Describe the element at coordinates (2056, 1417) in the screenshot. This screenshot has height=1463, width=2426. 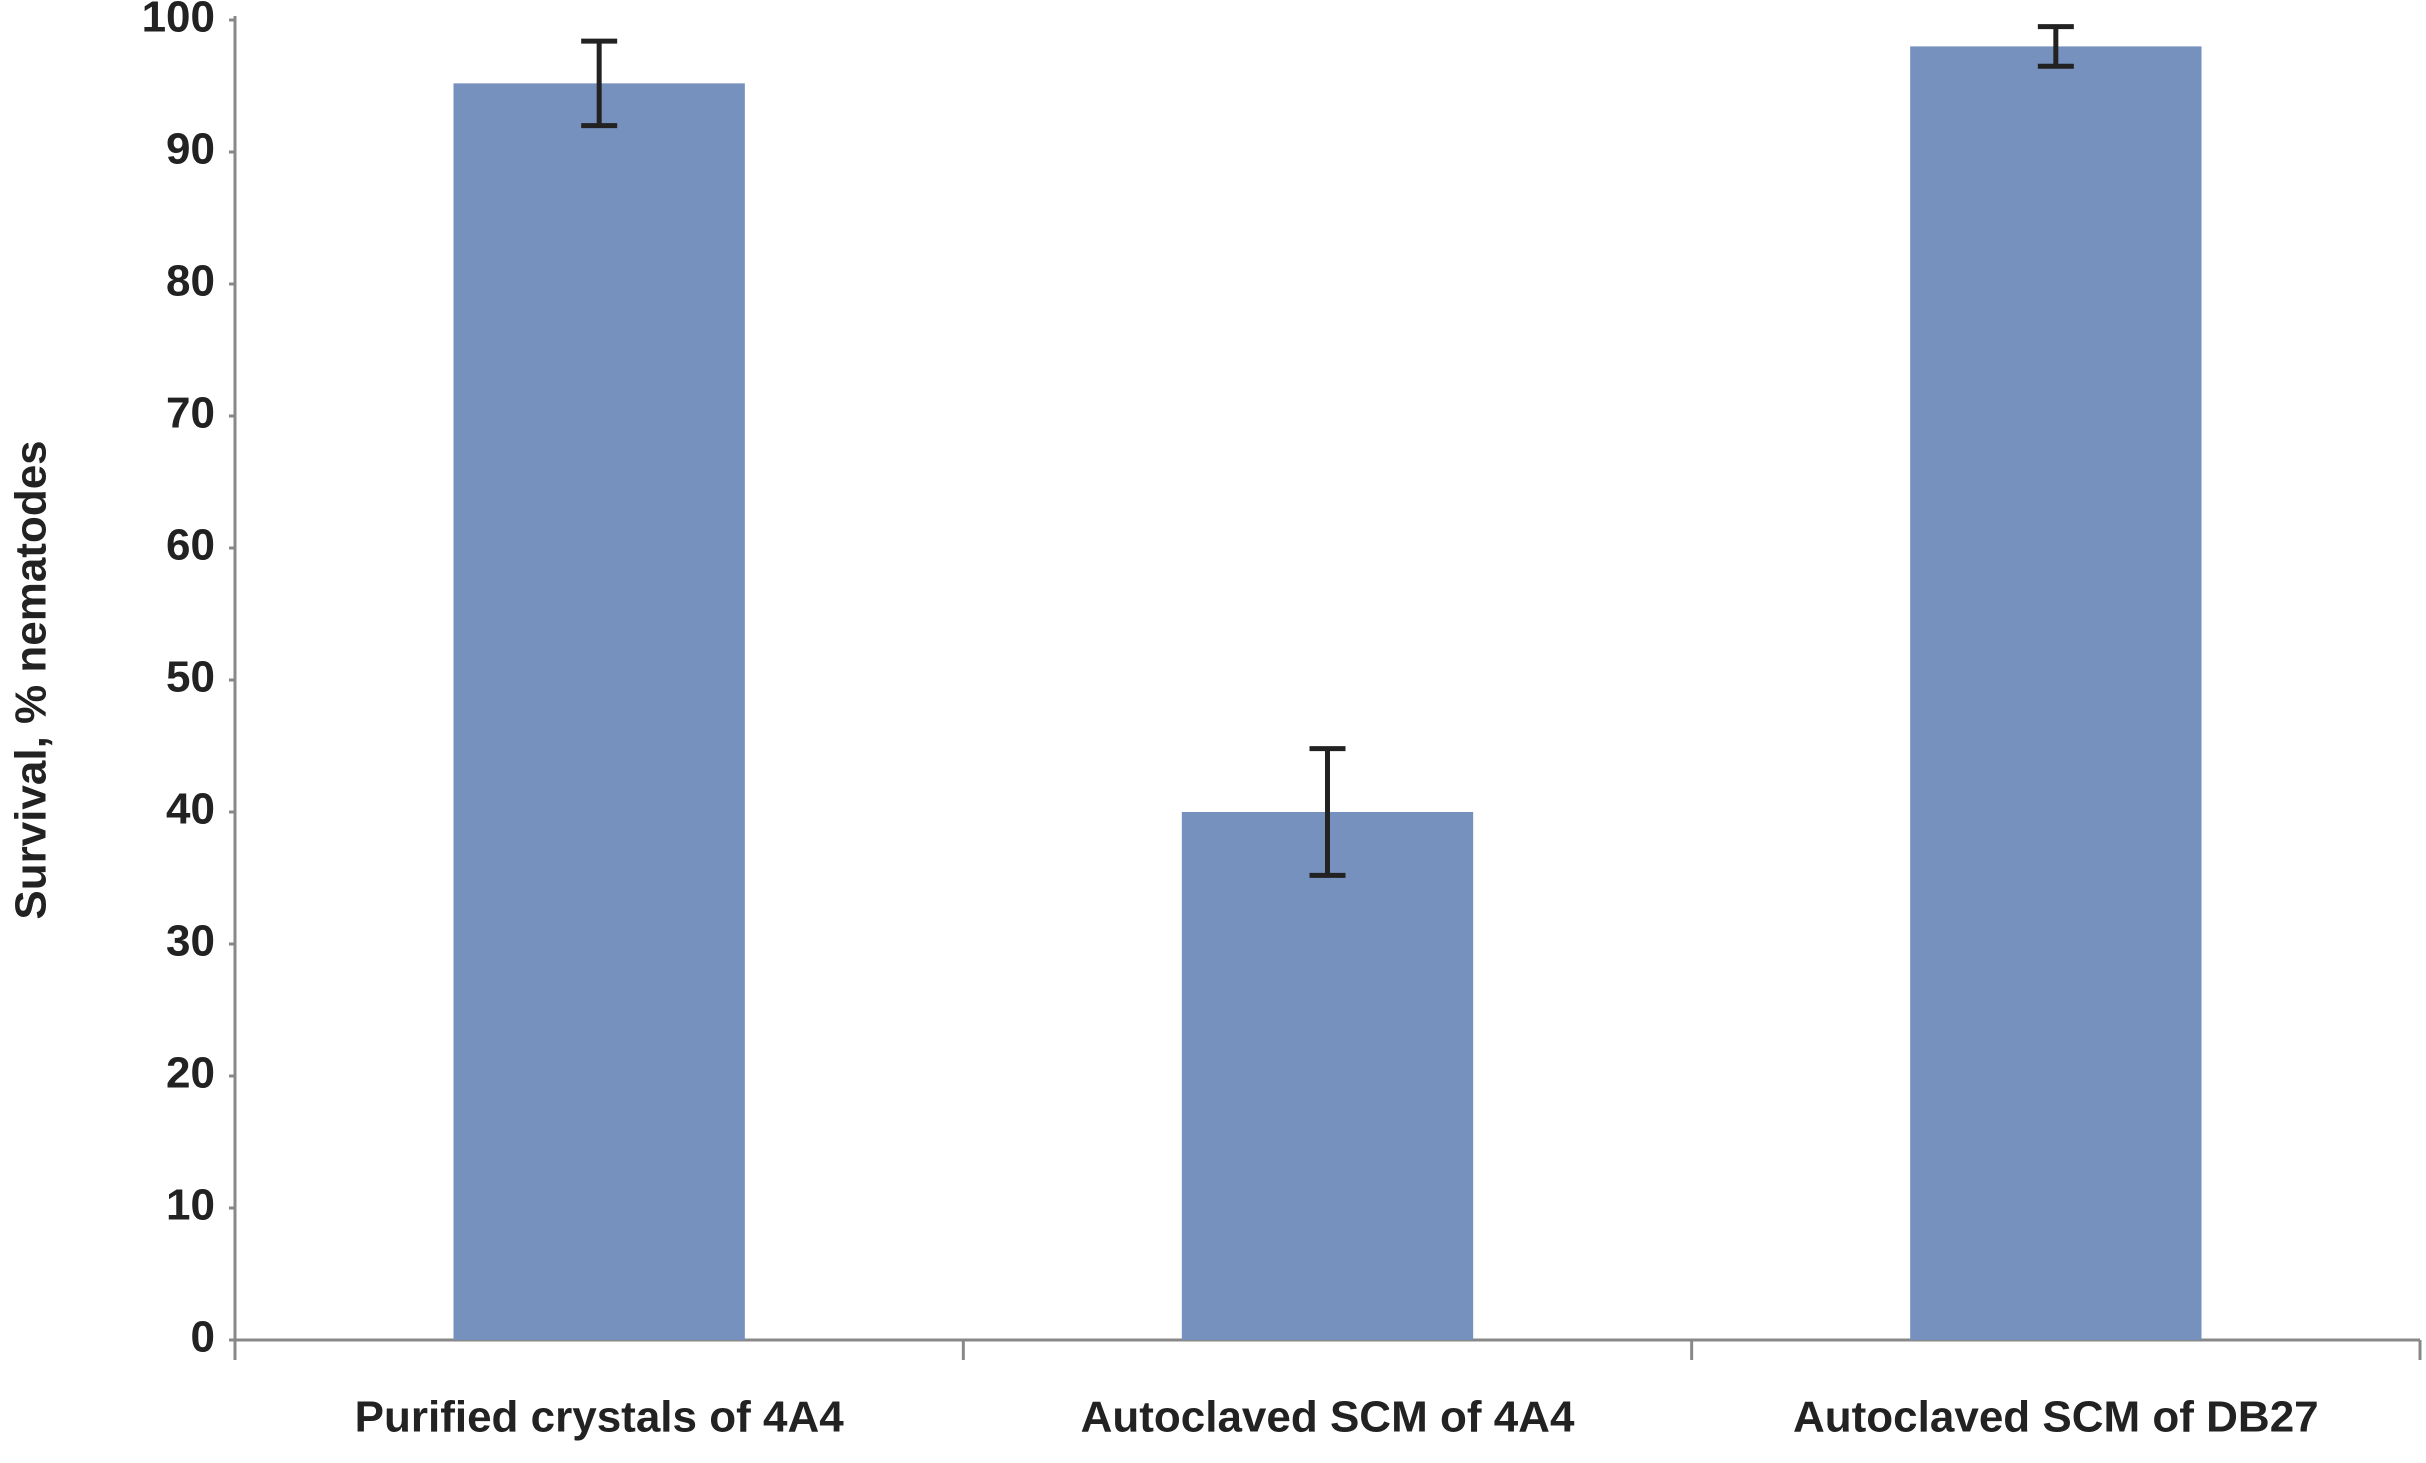
I see `x-tick-label: Autoclaved SCM of DB27` at that location.